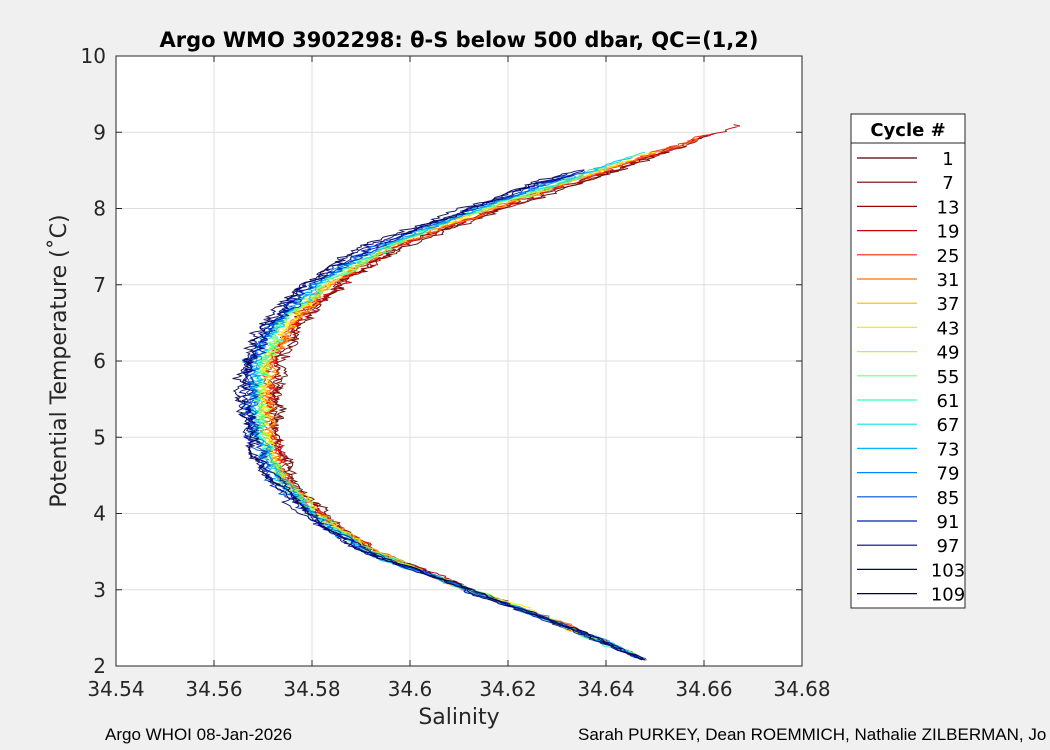 Image resolution: width=1050 pixels, height=750 pixels. What do you see at coordinates (948, 498) in the screenshot?
I see `legend-label: 85` at bounding box center [948, 498].